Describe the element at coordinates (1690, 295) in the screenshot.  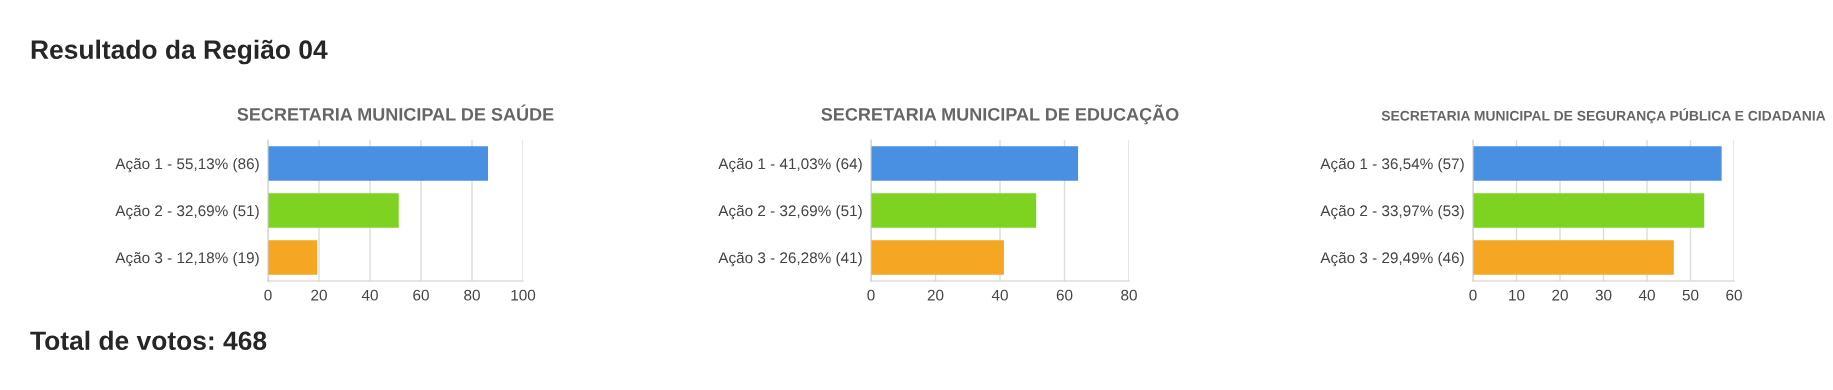
I see `x-tick-label: 50` at that location.